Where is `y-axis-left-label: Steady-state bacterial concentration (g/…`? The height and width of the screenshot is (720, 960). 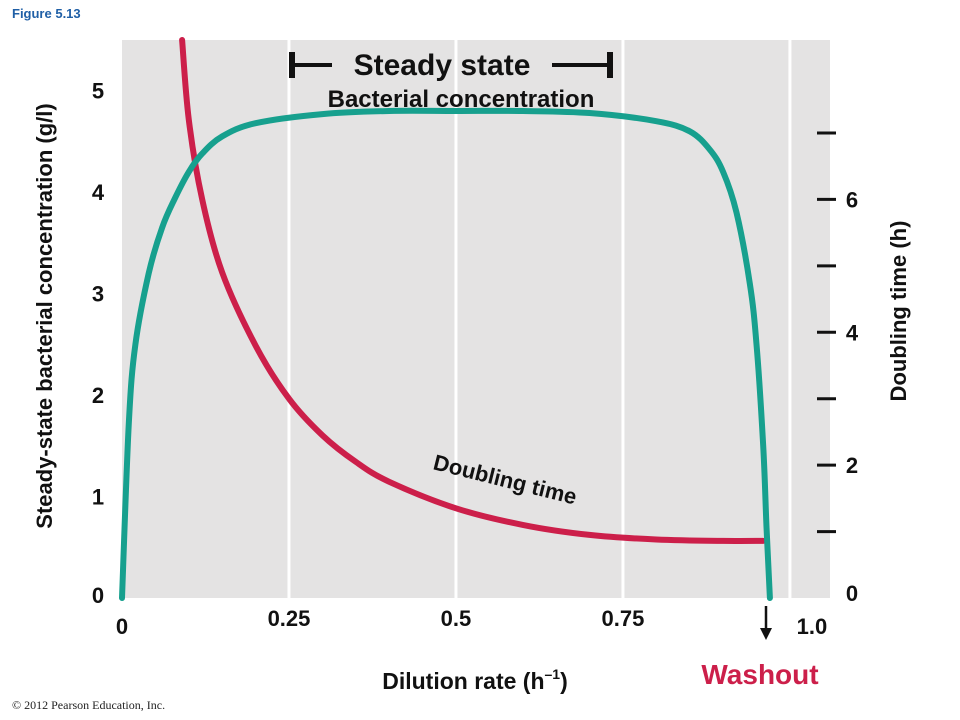
y-axis-left-label: Steady-state bacterial concentration (g/… is located at coordinates (44, 315).